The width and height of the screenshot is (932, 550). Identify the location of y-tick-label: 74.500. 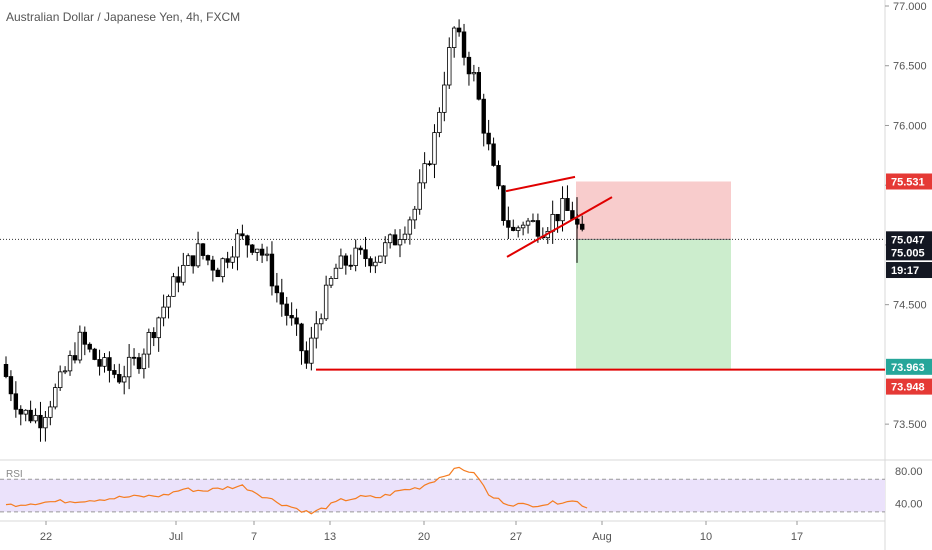
(910, 306).